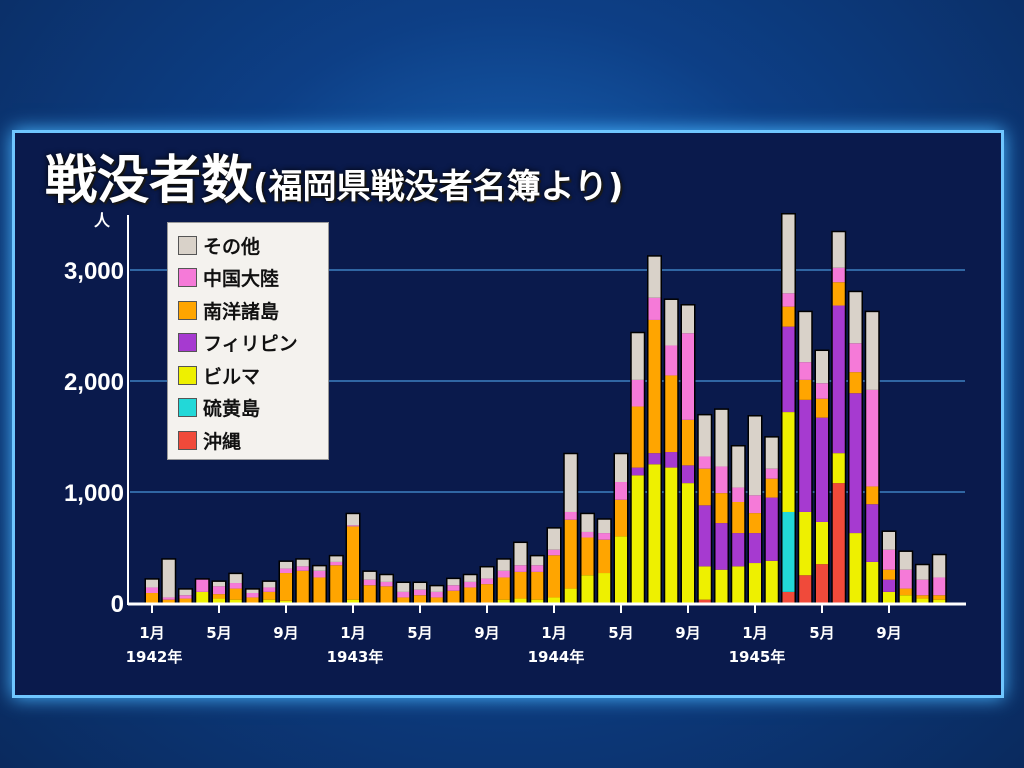  Describe the element at coordinates (486, 633) in the screenshot. I see `x-tick-label: 9月` at that location.